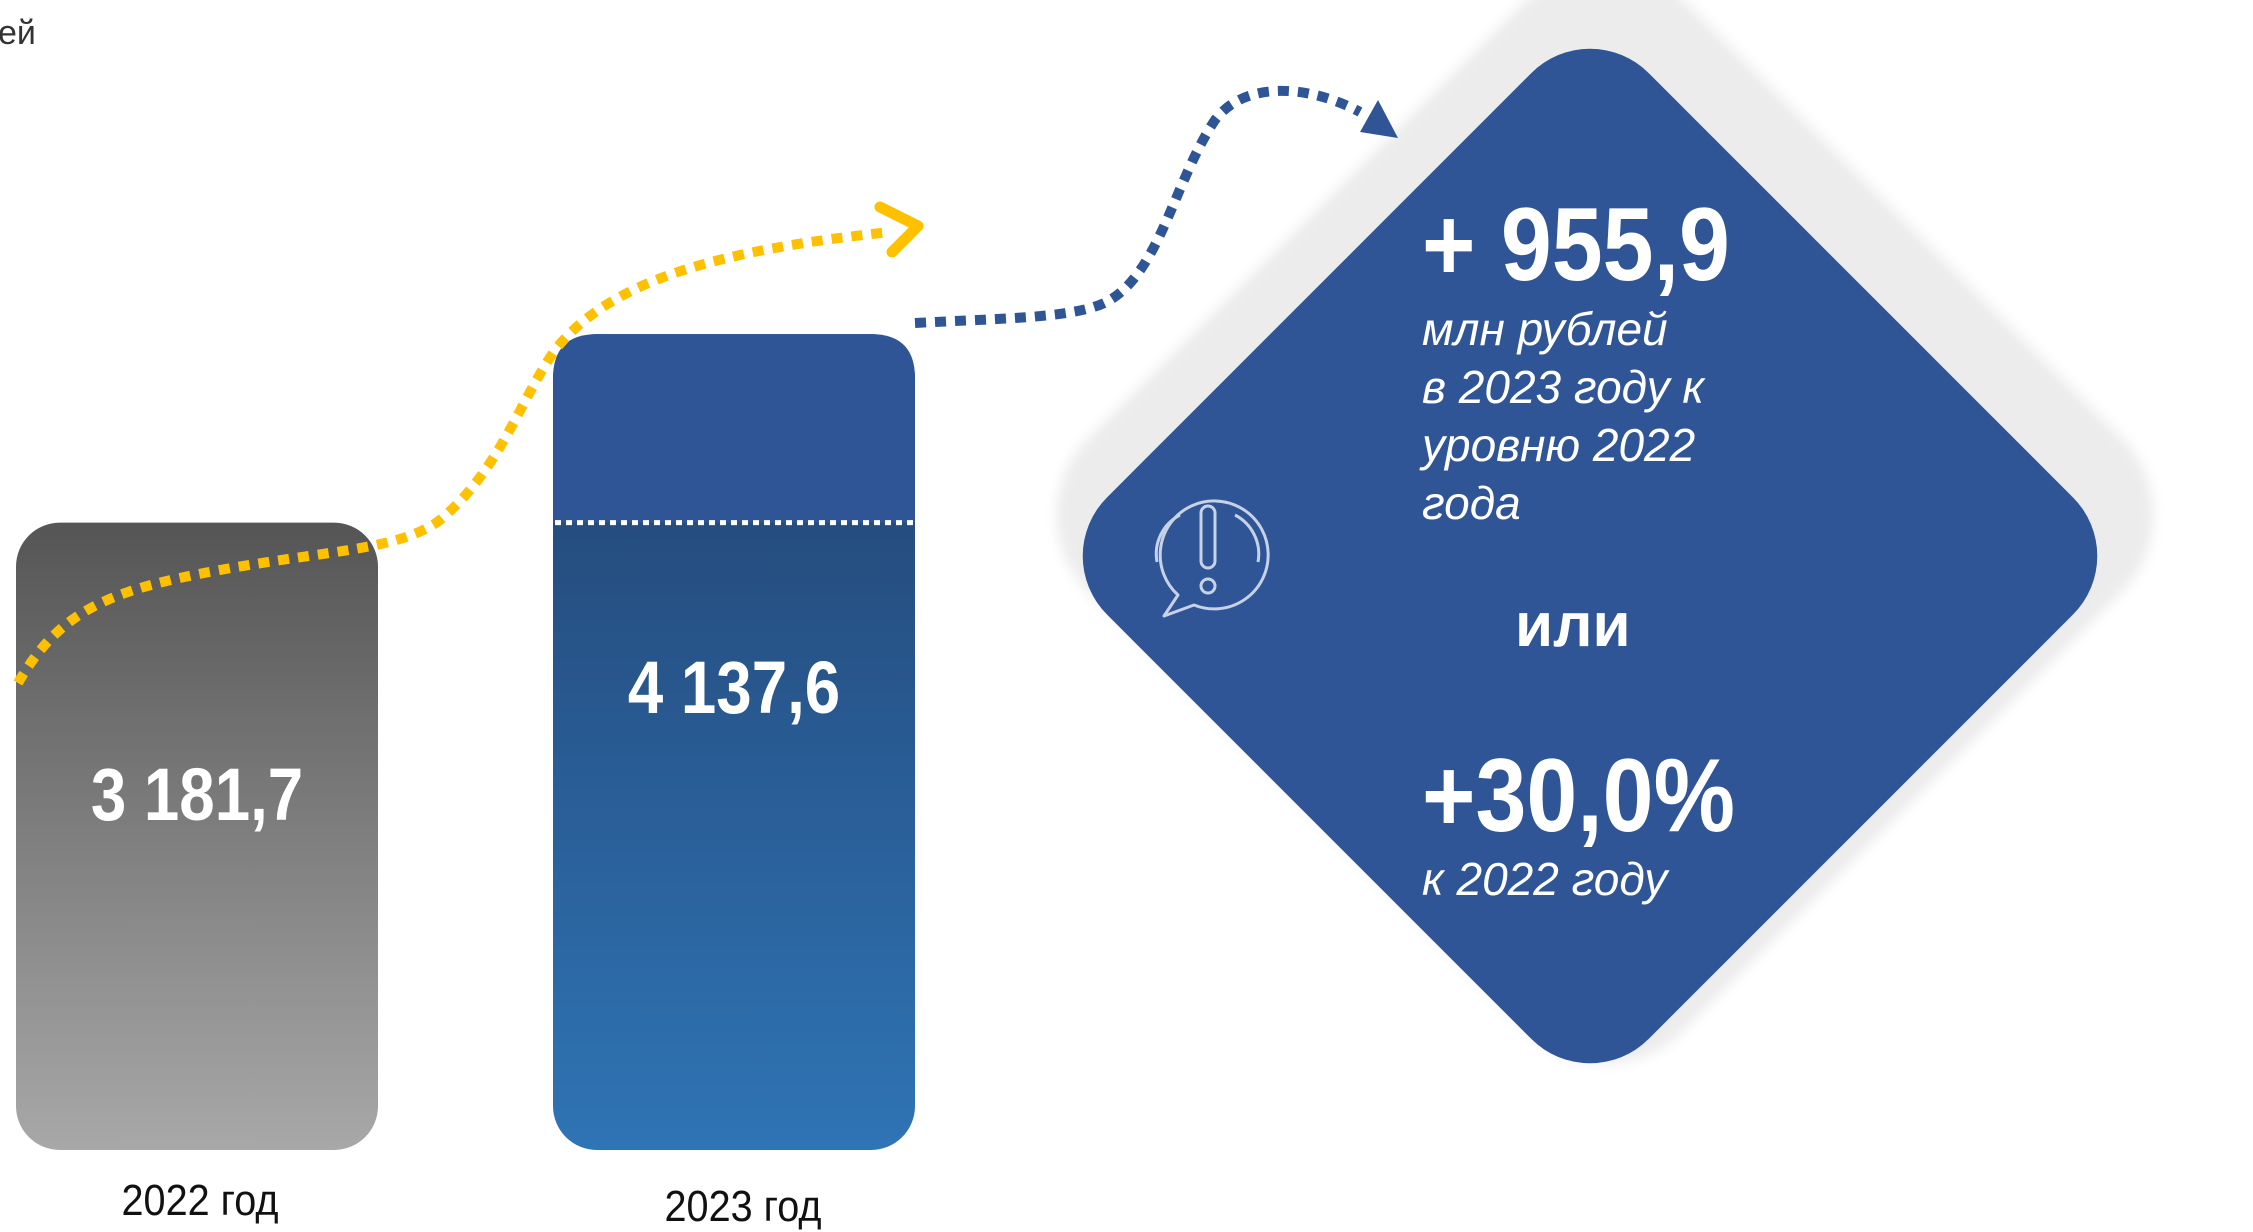  Describe the element at coordinates (734, 428) in the screenshot. I see `bar-2023-increase-segment` at that location.